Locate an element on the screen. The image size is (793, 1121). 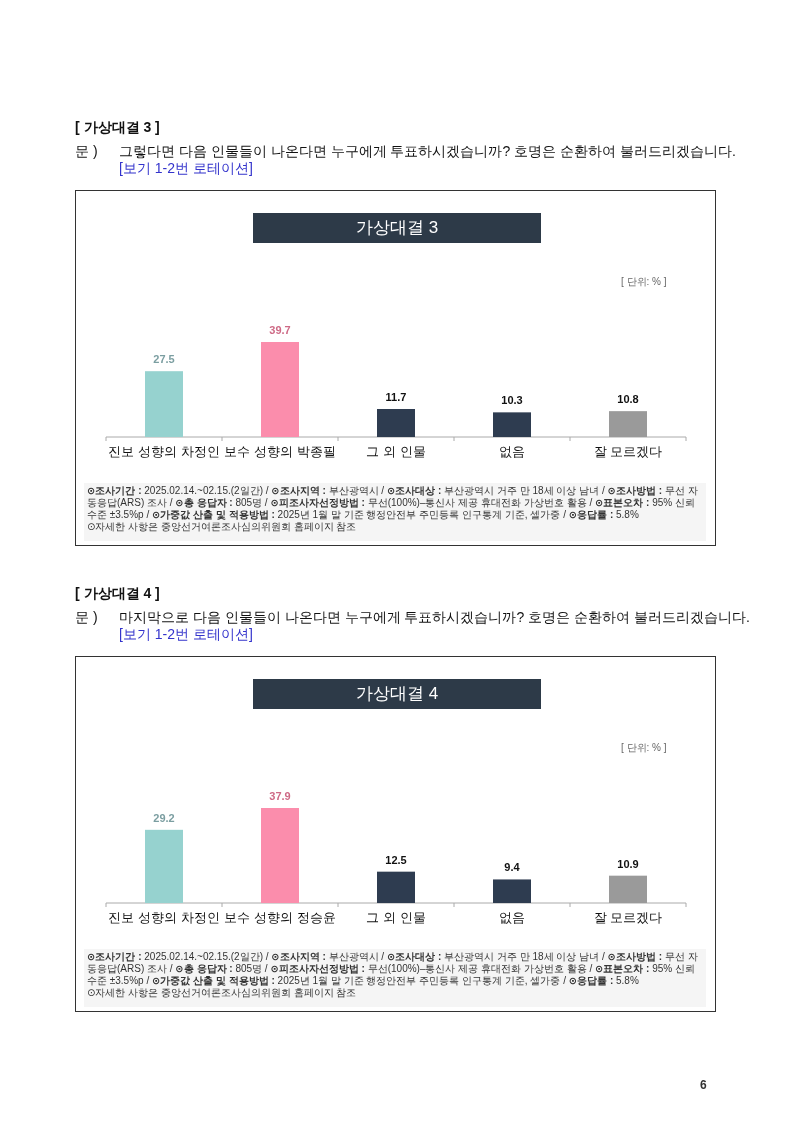
x-tick-label: 보수 성향의 정승윤 is located at coordinates (280, 917).